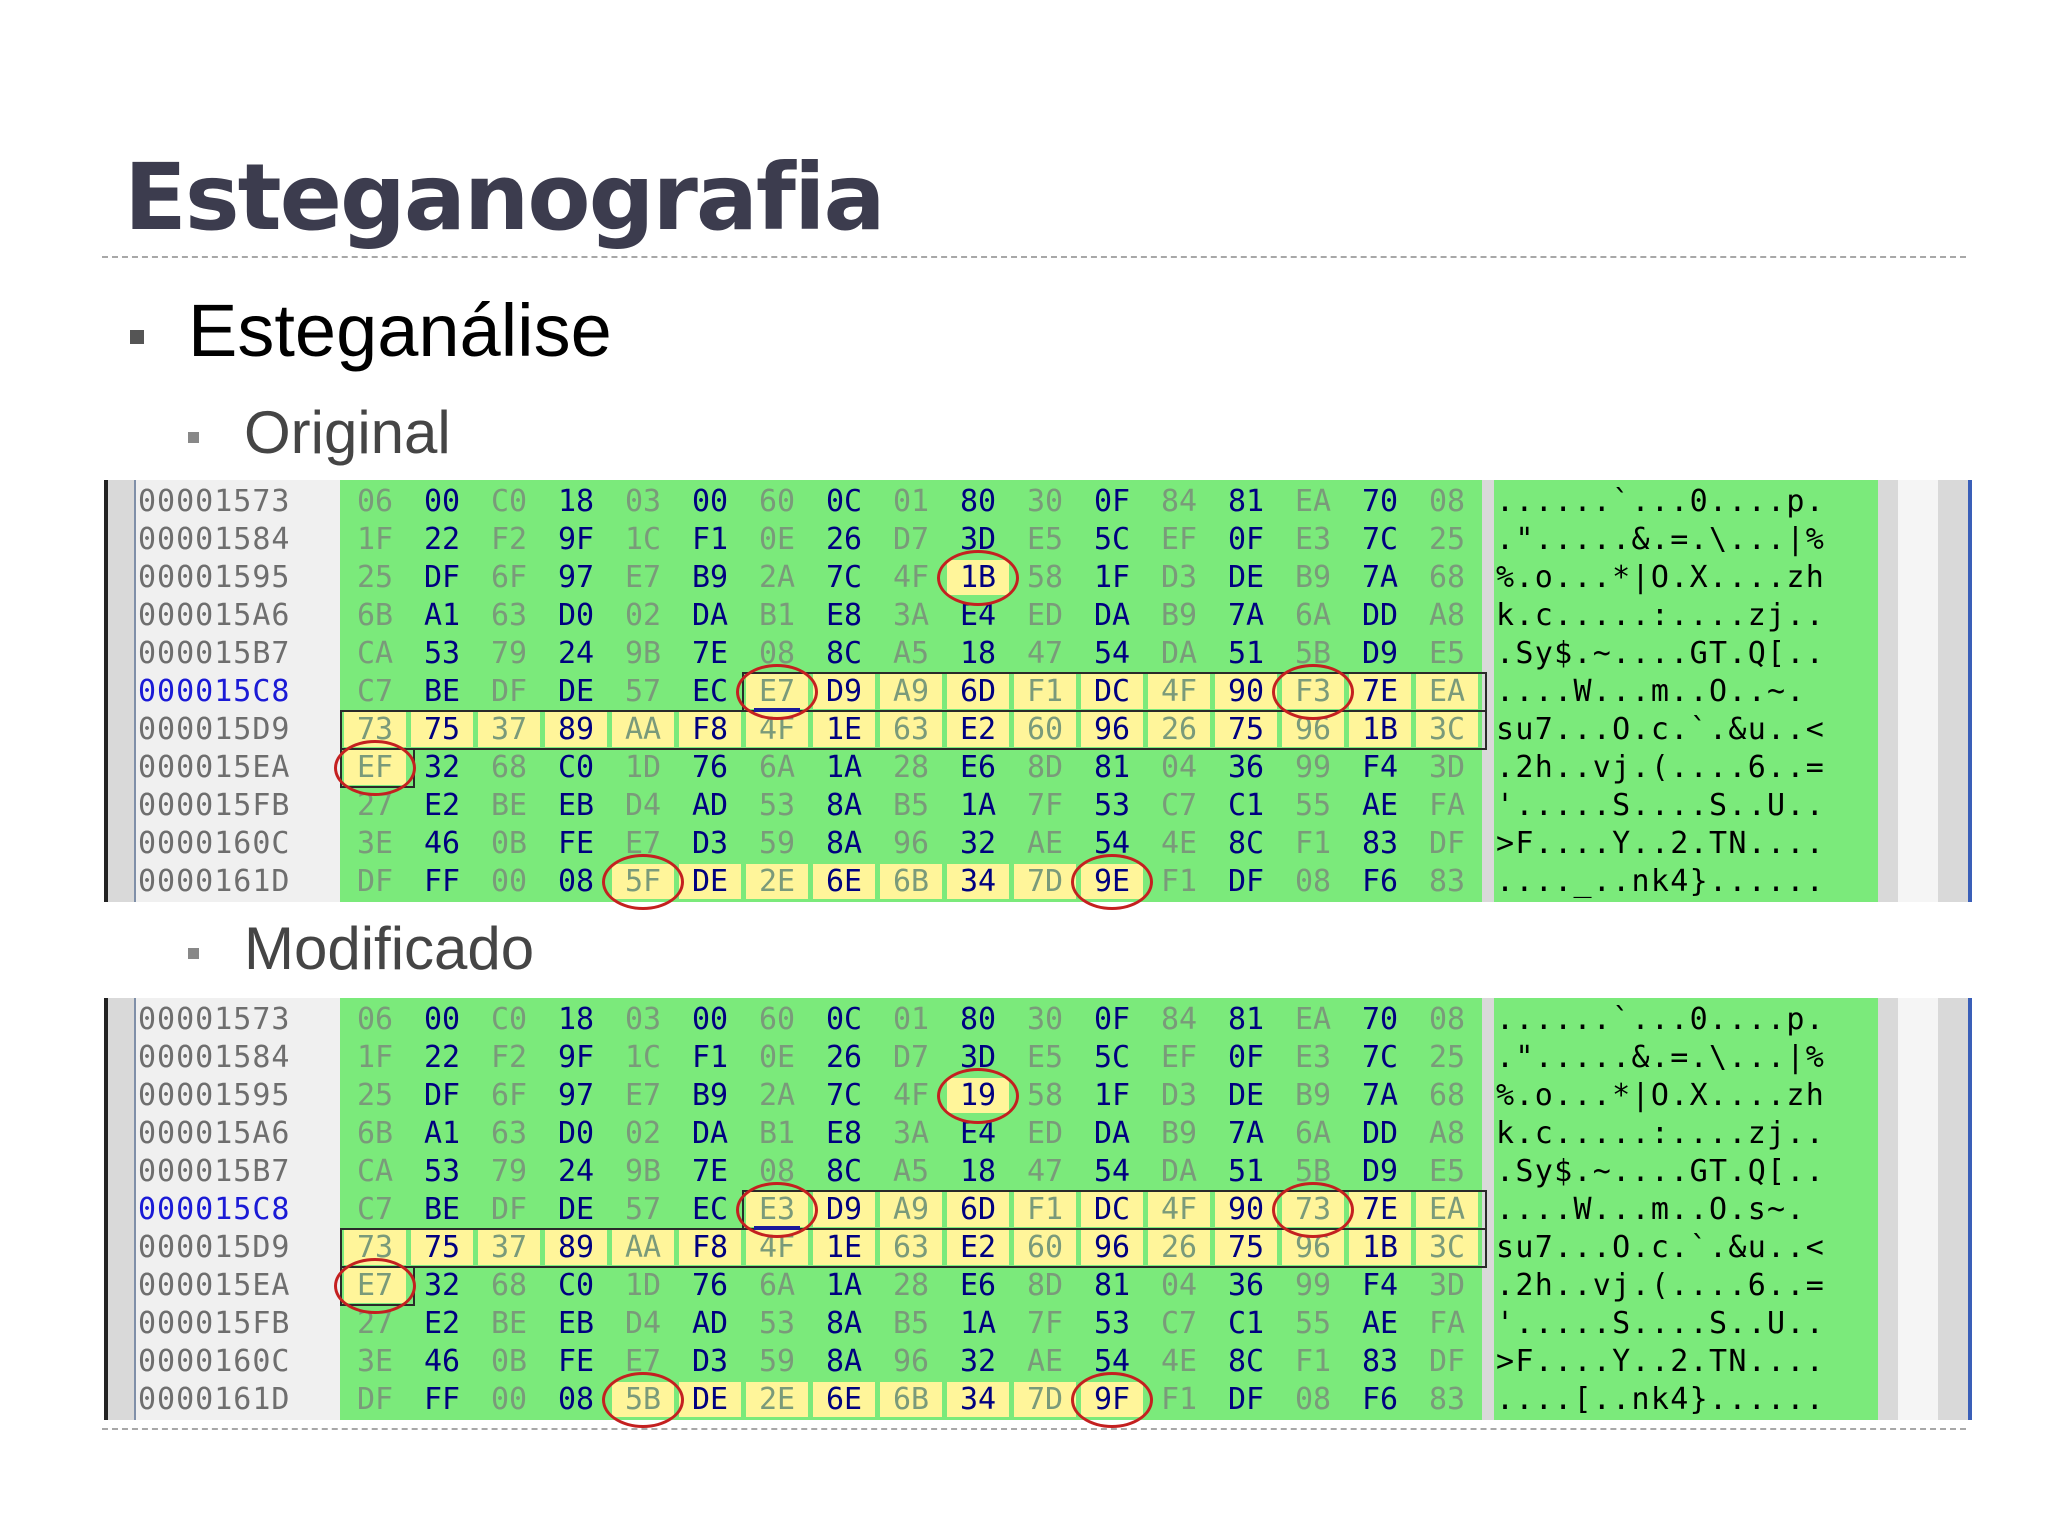 This screenshot has height=1536, width=2048. What do you see at coordinates (1045, 1209) in the screenshot?
I see `hex-byte: F1` at bounding box center [1045, 1209].